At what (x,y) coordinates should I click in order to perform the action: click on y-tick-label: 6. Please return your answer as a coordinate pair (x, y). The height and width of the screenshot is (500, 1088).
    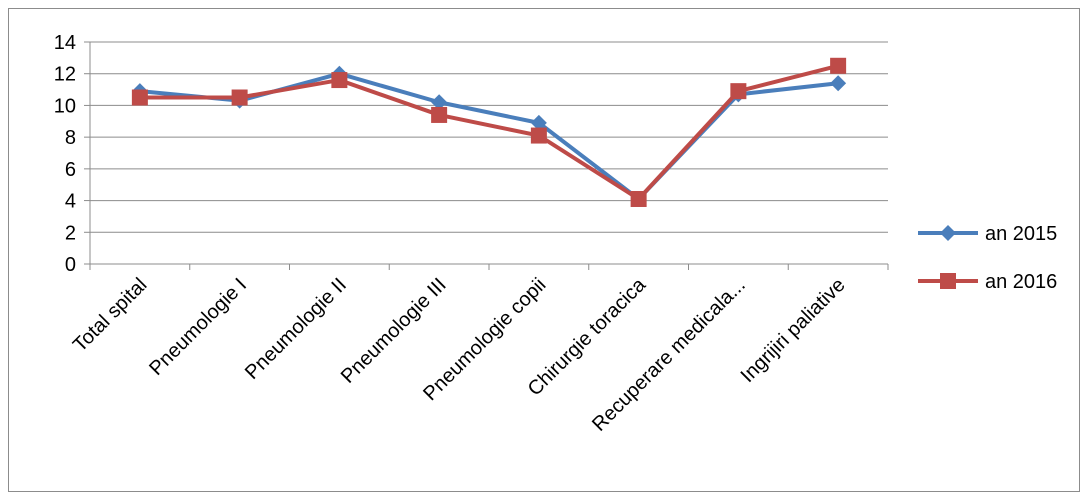
    Looking at the image, I should click on (70, 170).